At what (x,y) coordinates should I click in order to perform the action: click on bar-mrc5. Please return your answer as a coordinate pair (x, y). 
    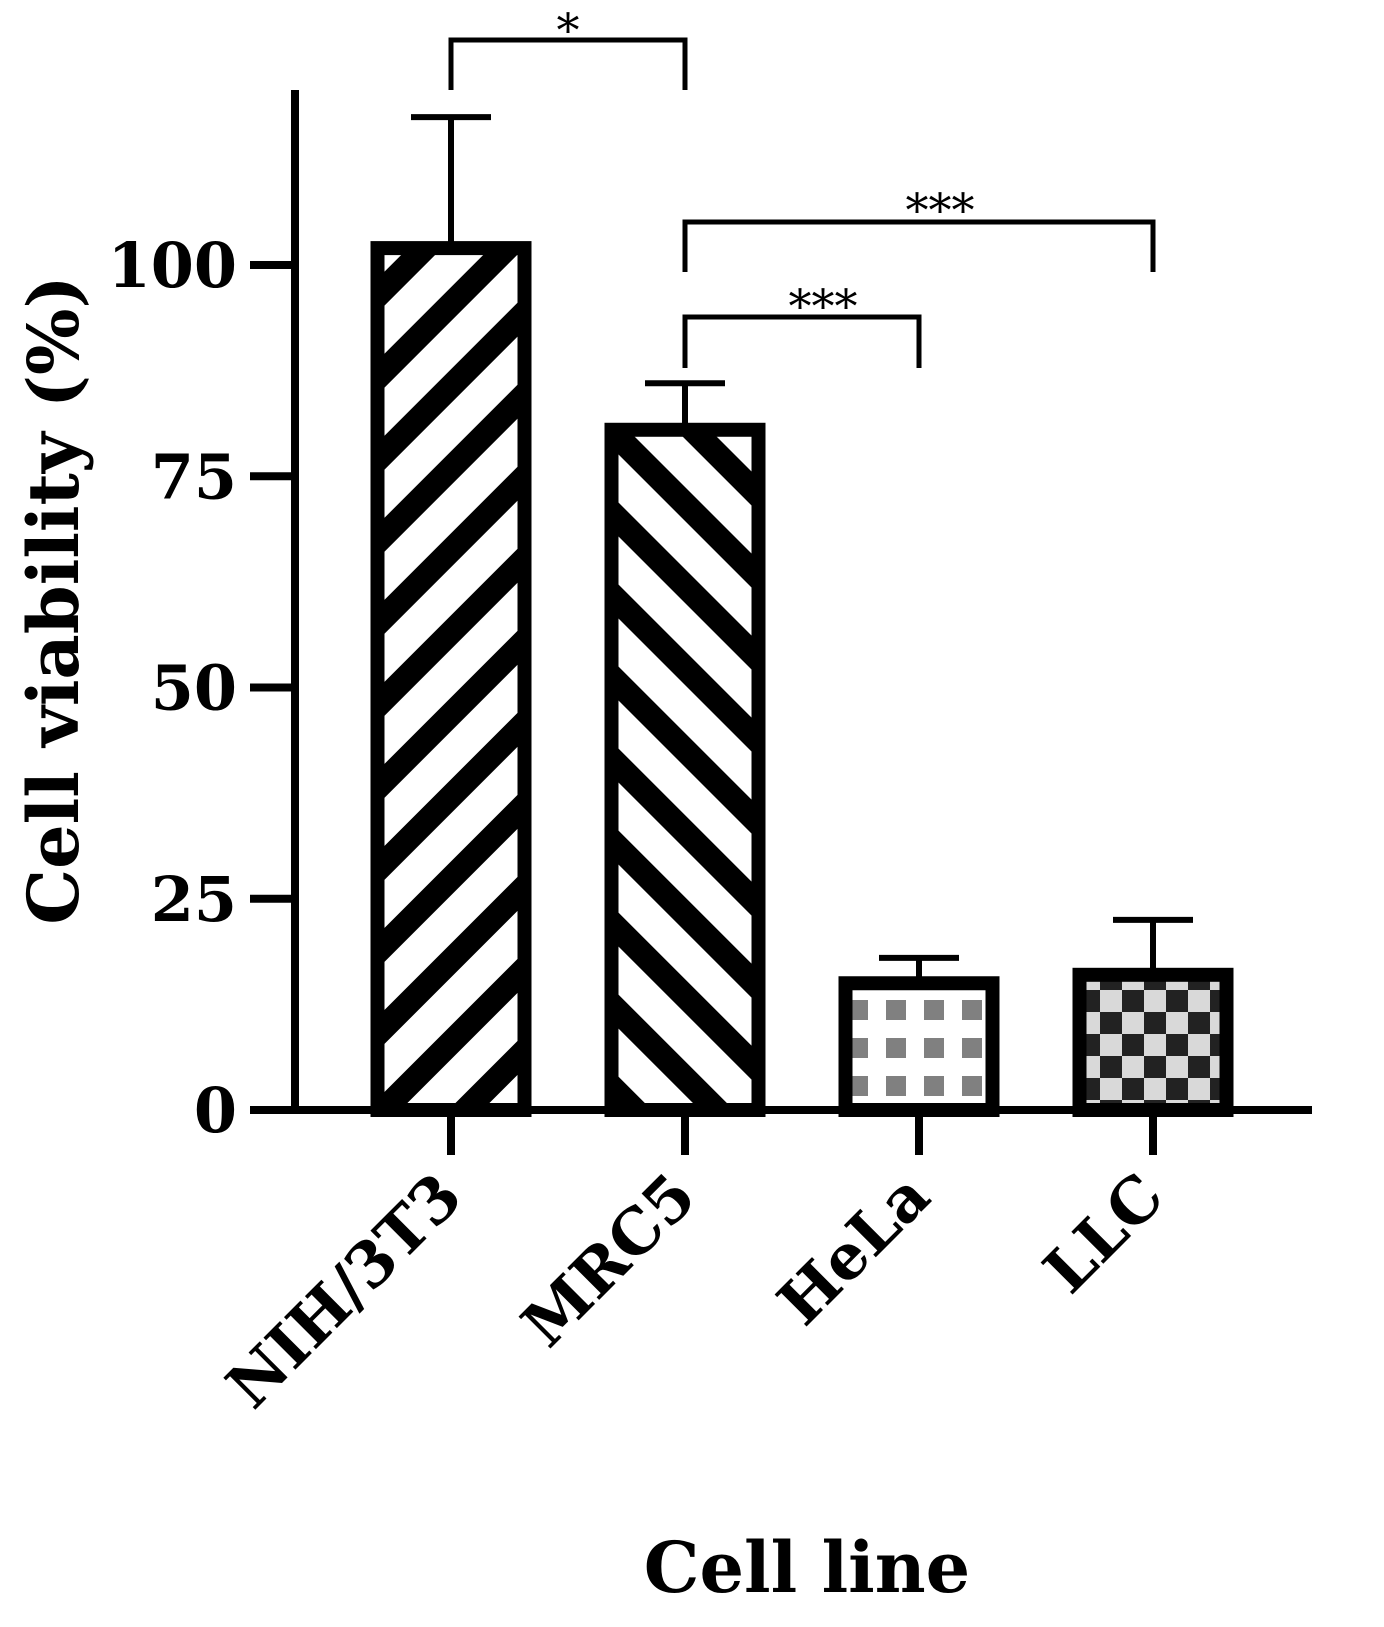
    Looking at the image, I should click on (685, 769).